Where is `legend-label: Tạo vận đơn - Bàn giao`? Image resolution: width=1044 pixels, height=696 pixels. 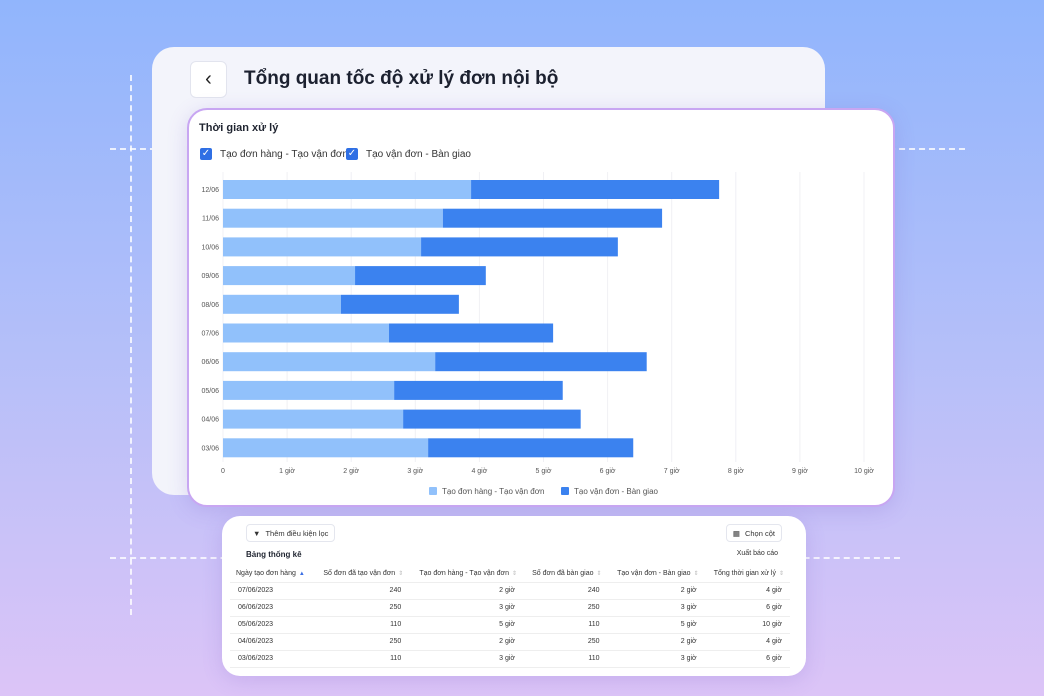
legend-label: Tạo vận đơn - Bàn giao is located at coordinates (616, 491).